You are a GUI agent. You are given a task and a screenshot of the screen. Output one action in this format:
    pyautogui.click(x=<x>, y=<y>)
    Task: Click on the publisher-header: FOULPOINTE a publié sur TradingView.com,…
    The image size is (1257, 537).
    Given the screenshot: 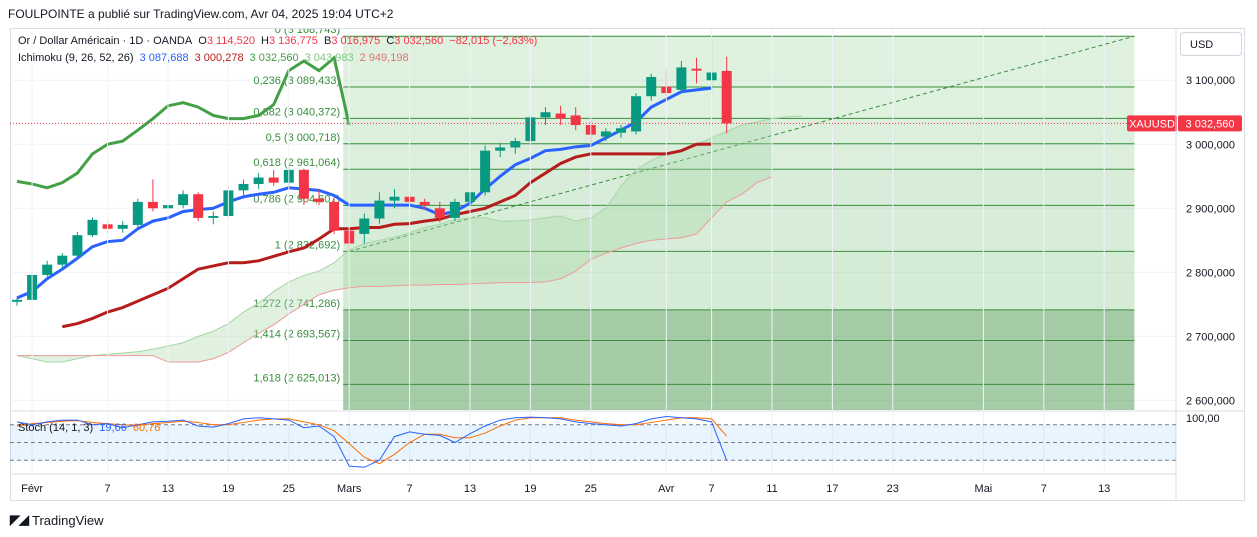 What is the action you would take?
    pyautogui.click(x=201, y=14)
    